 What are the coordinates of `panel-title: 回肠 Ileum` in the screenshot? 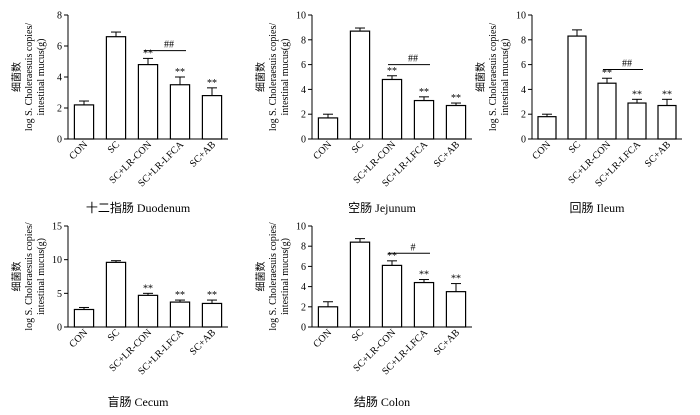 It's located at (598, 208).